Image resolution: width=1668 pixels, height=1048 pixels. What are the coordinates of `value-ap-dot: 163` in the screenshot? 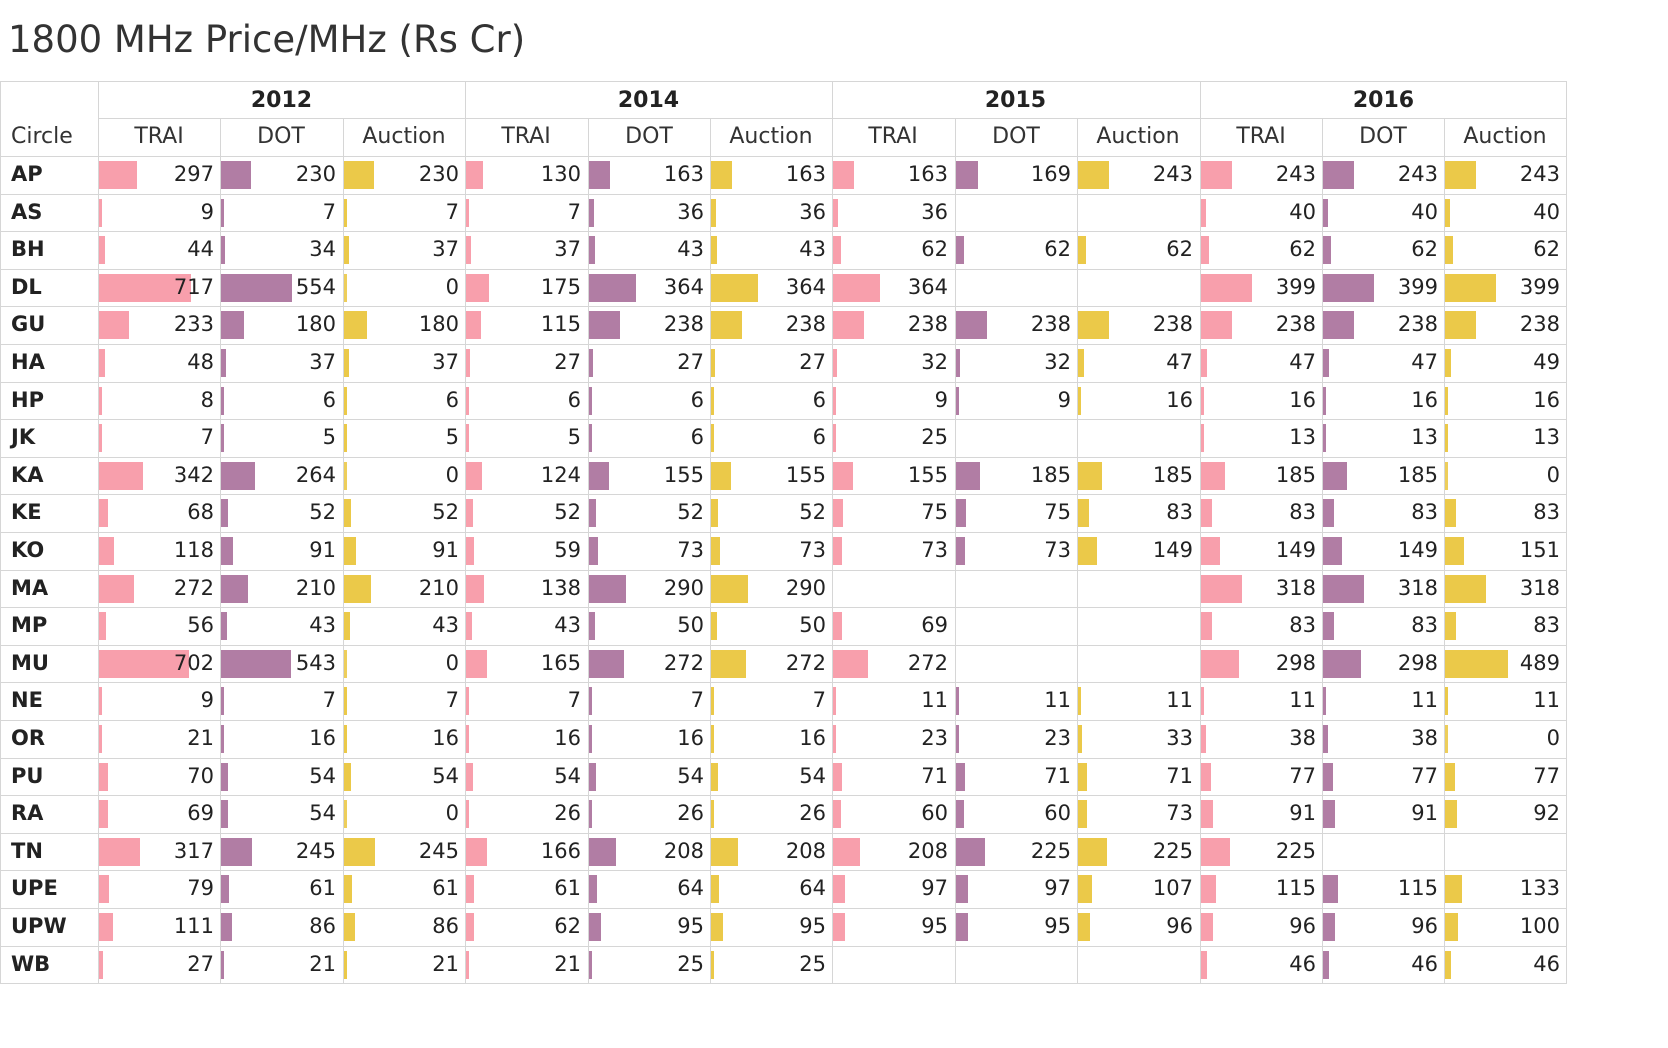 It's located at (683, 174).